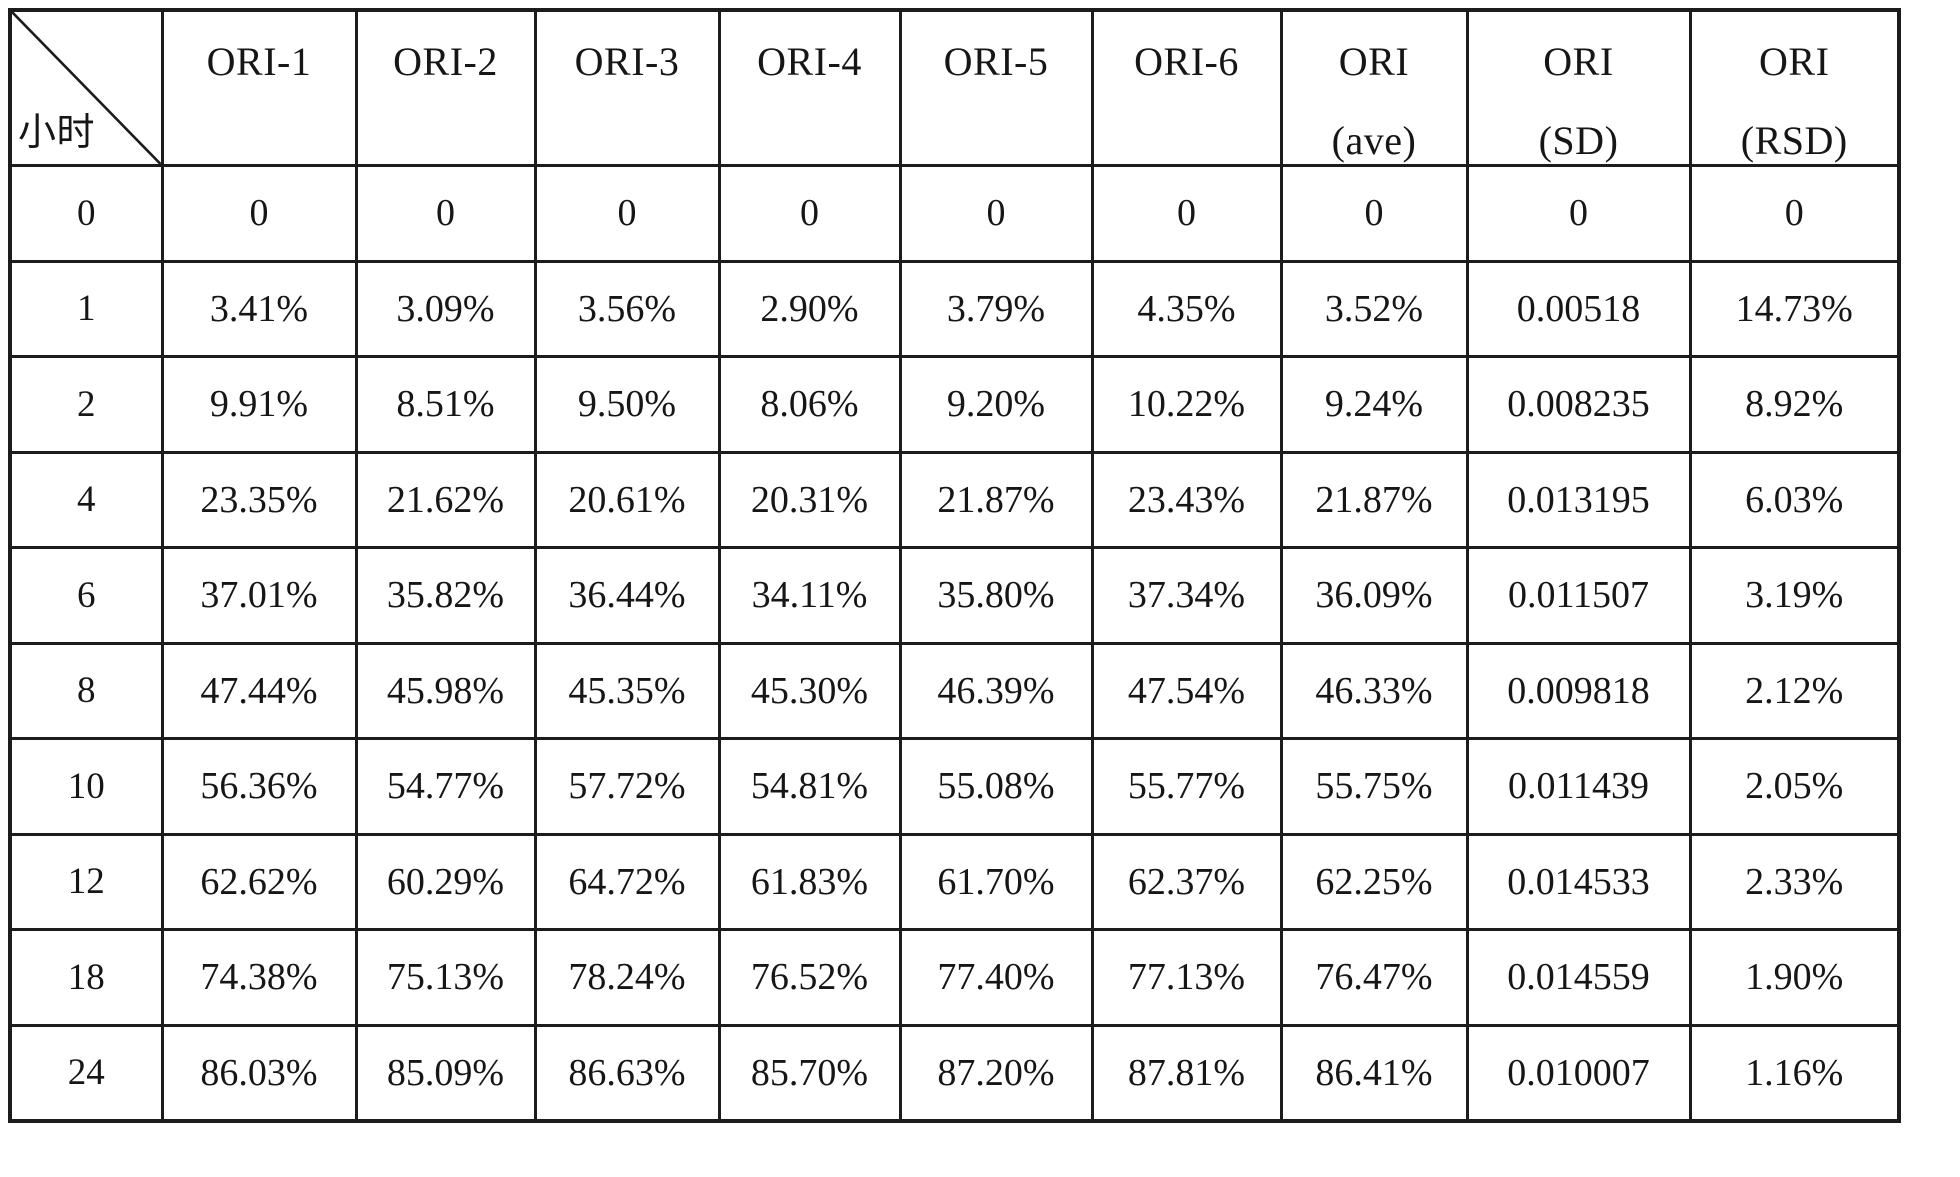 This screenshot has width=1960, height=1177. Describe the element at coordinates (1374, 140) in the screenshot. I see `column-header-line: (ave)` at that location.